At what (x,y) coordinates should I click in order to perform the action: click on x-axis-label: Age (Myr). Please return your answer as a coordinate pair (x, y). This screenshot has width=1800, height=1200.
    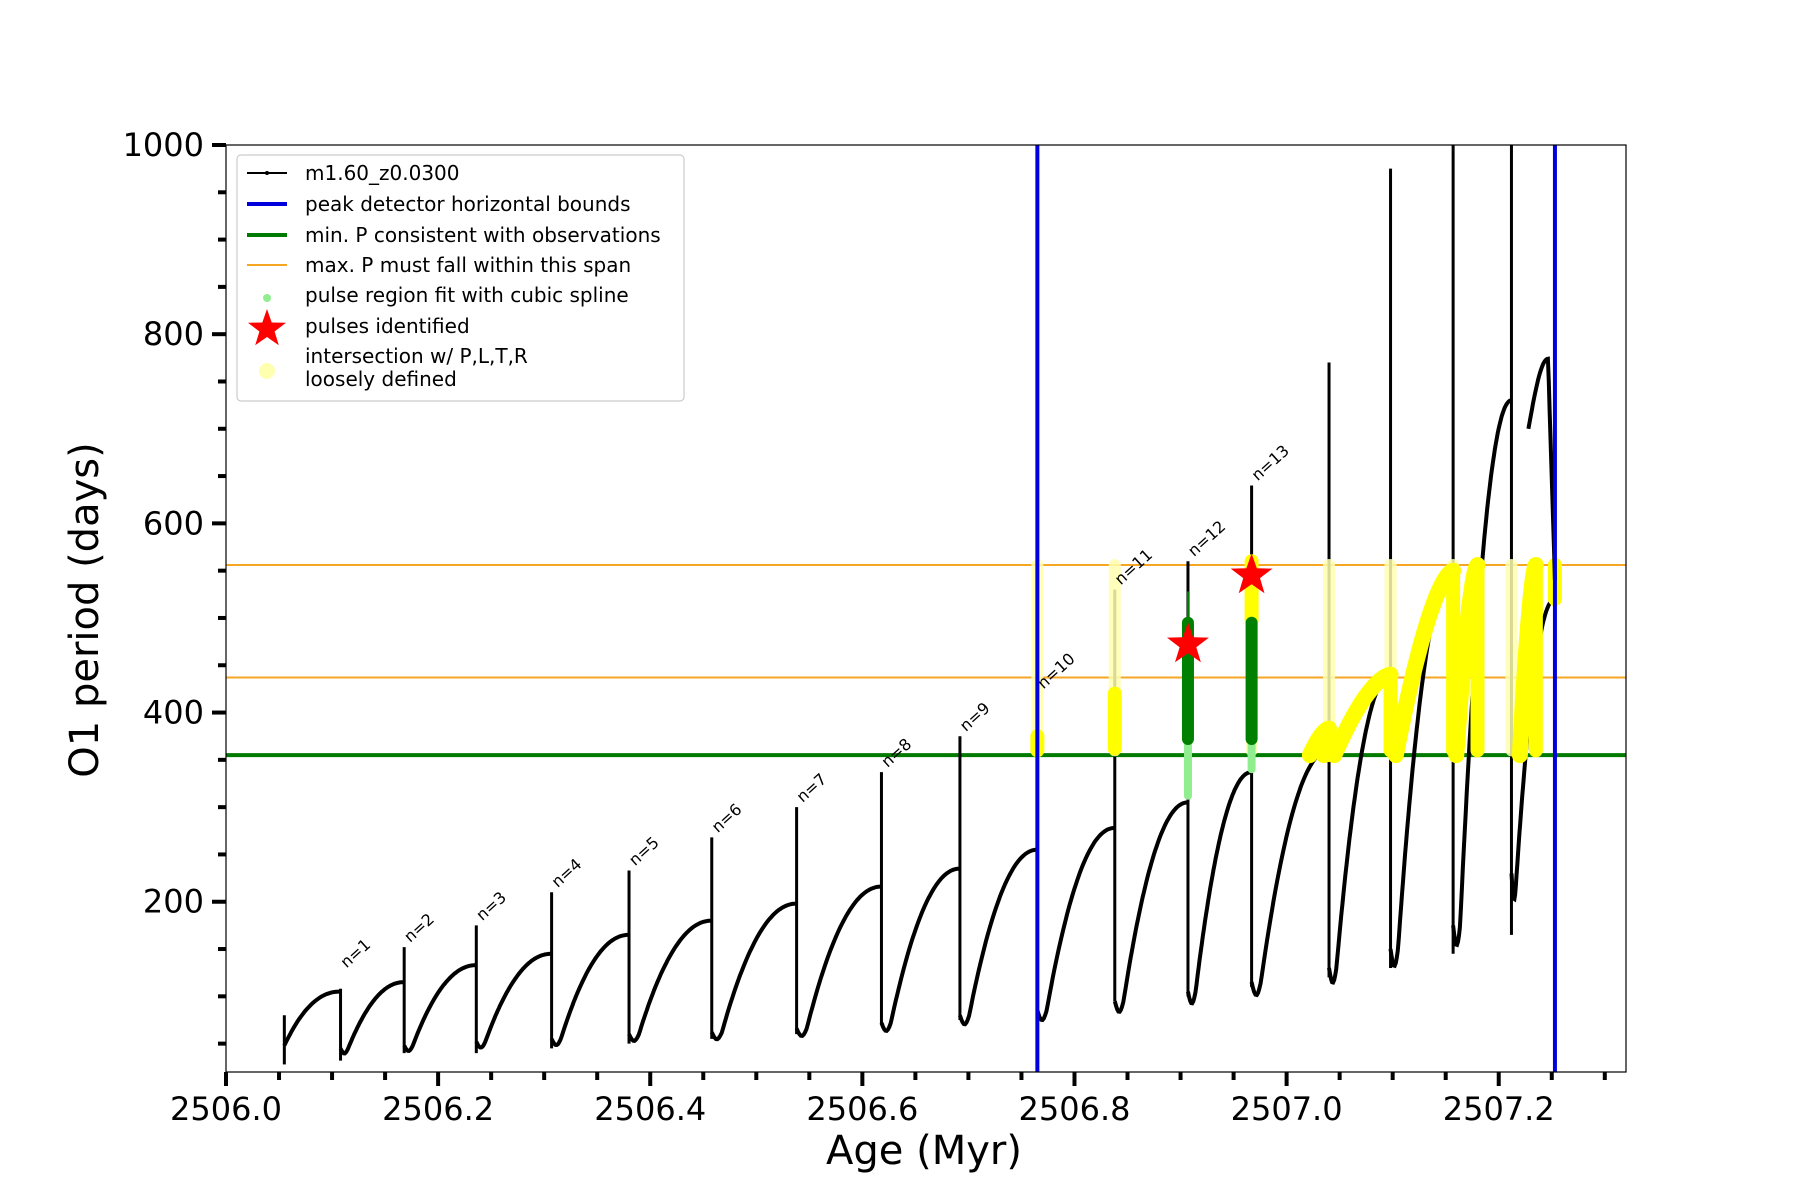
    Looking at the image, I should click on (924, 1151).